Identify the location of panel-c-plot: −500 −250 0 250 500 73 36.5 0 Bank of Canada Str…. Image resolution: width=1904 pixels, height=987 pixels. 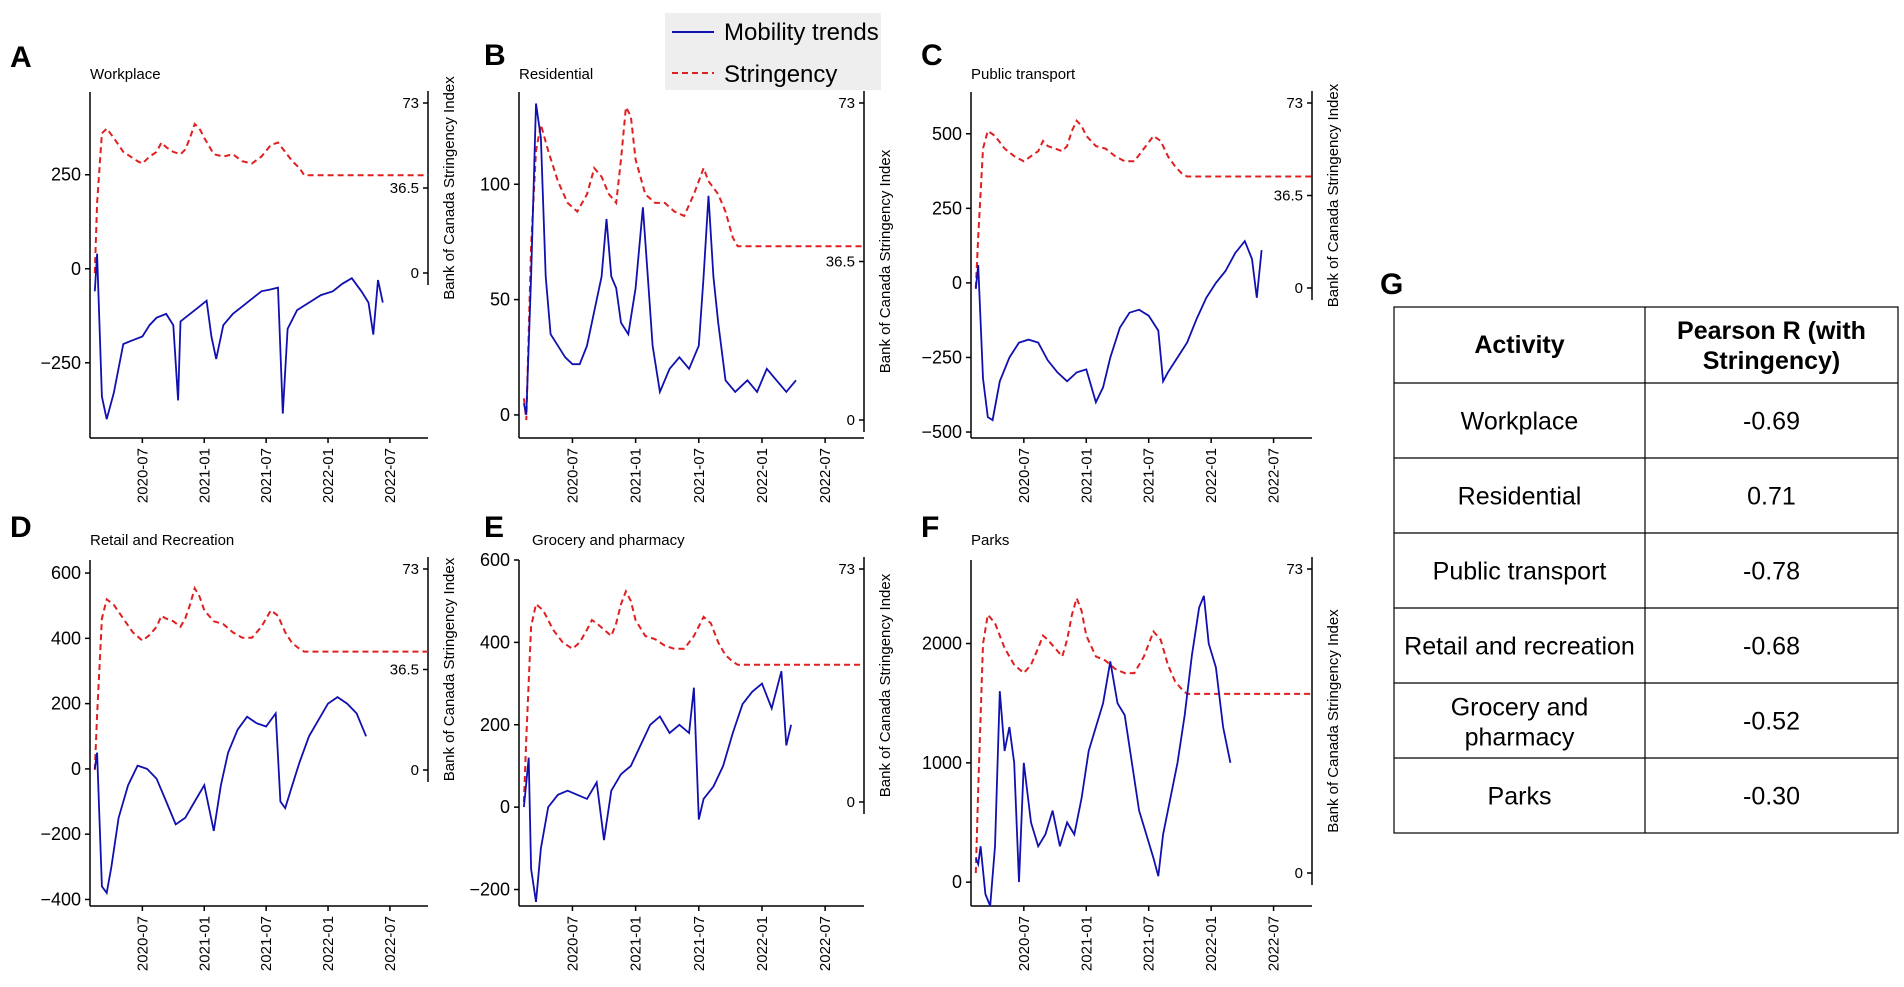
(1131, 293).